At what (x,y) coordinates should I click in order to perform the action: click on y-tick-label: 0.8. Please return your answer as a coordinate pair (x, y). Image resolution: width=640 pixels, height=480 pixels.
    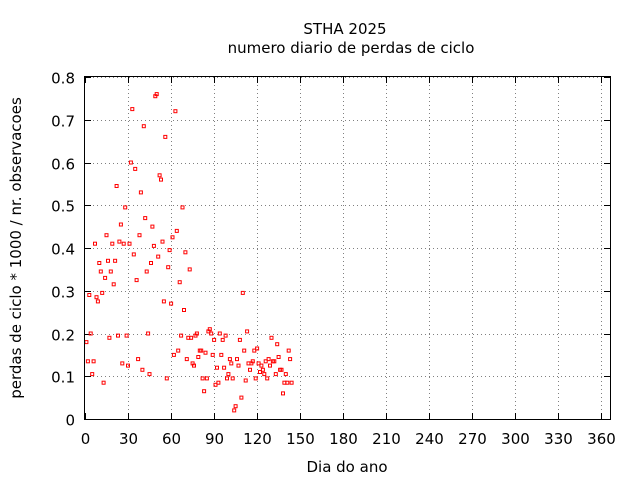
    Looking at the image, I should click on (63, 79).